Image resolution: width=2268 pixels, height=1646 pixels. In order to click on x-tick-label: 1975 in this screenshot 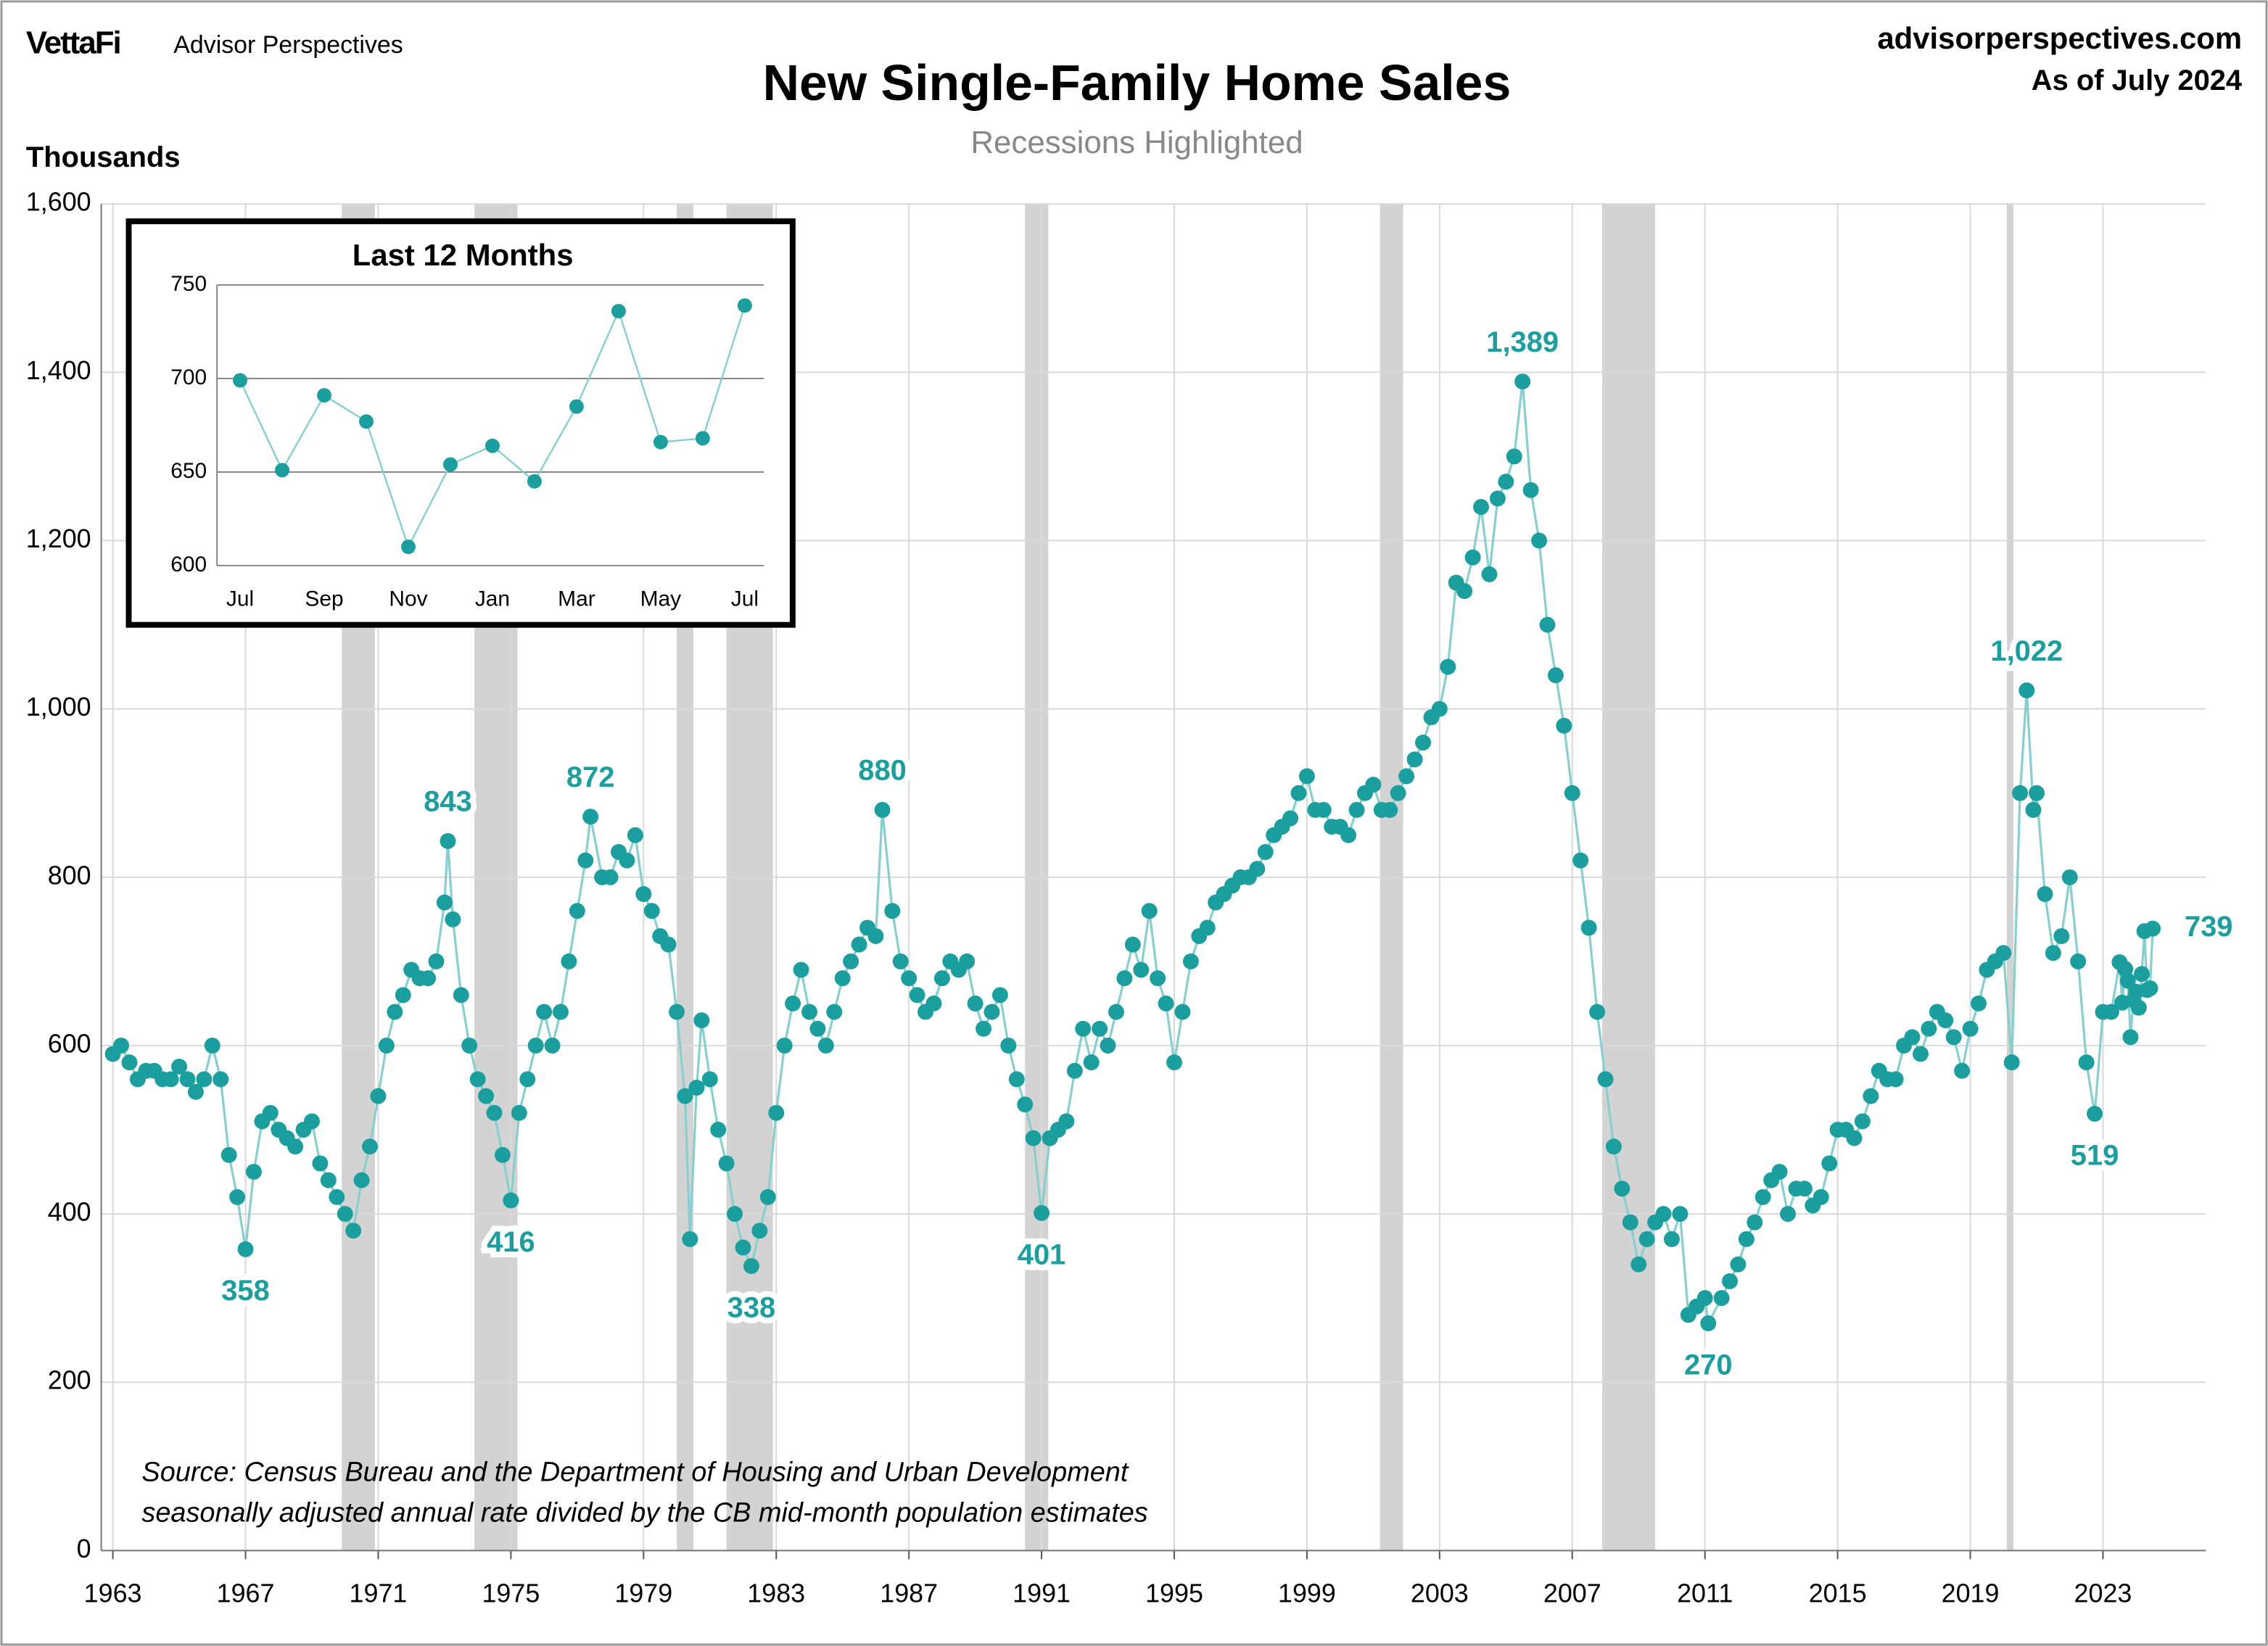, I will do `click(511, 1594)`.